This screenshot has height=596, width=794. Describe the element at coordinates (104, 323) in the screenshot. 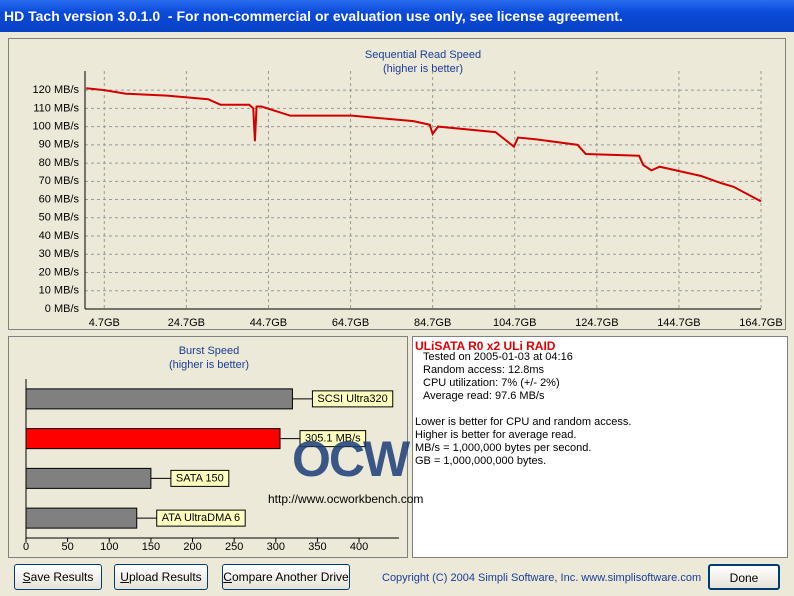

I see `x-tick-label: 4.7GB` at that location.